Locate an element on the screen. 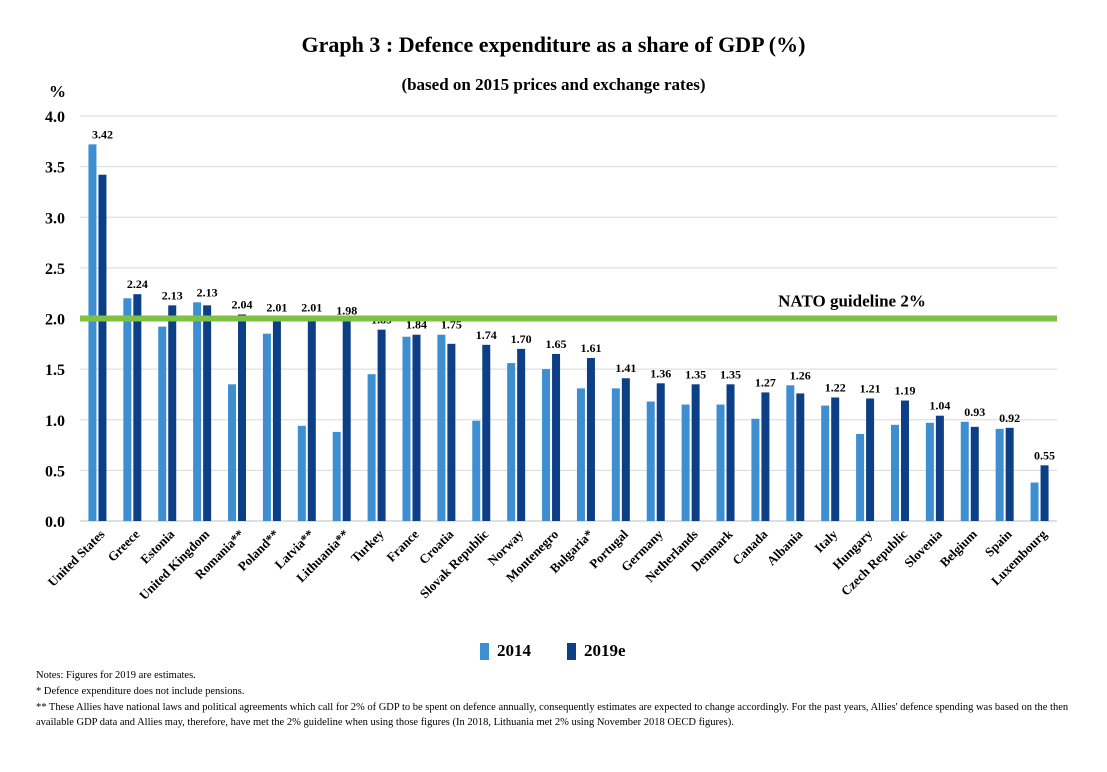 Image resolution: width=1107 pixels, height=772 pixels. x-tick-label: Greece is located at coordinates (123, 545).